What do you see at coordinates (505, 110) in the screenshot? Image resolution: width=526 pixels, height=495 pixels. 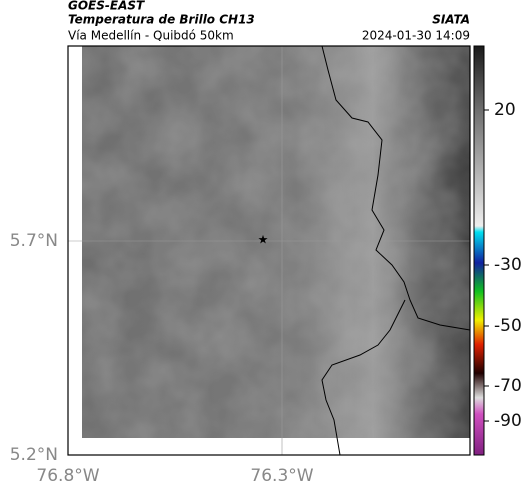 I see `colorbar-tick-label: 20` at bounding box center [505, 110].